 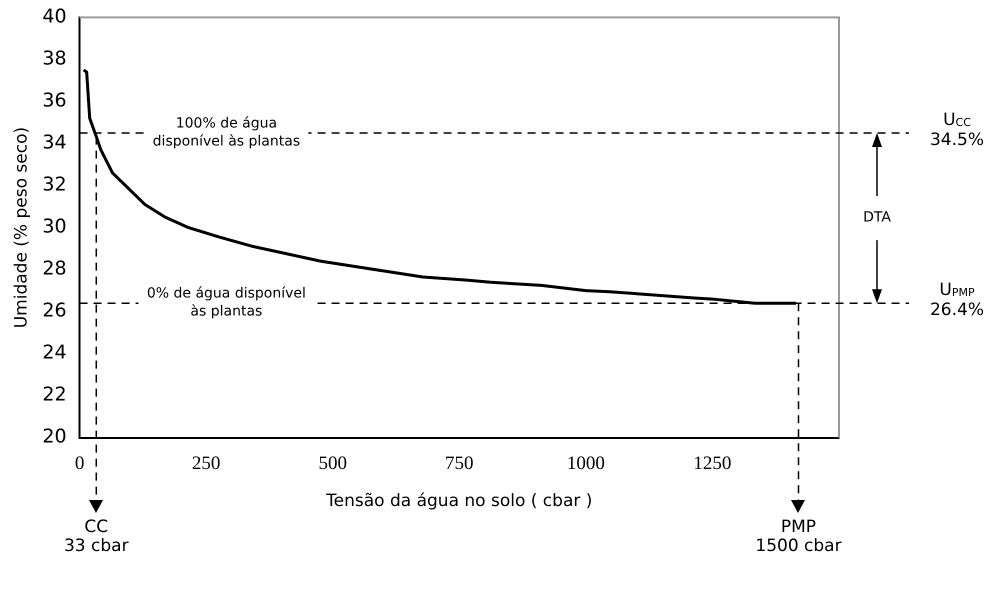 I want to click on y-tick-label: 24, so click(x=54, y=353).